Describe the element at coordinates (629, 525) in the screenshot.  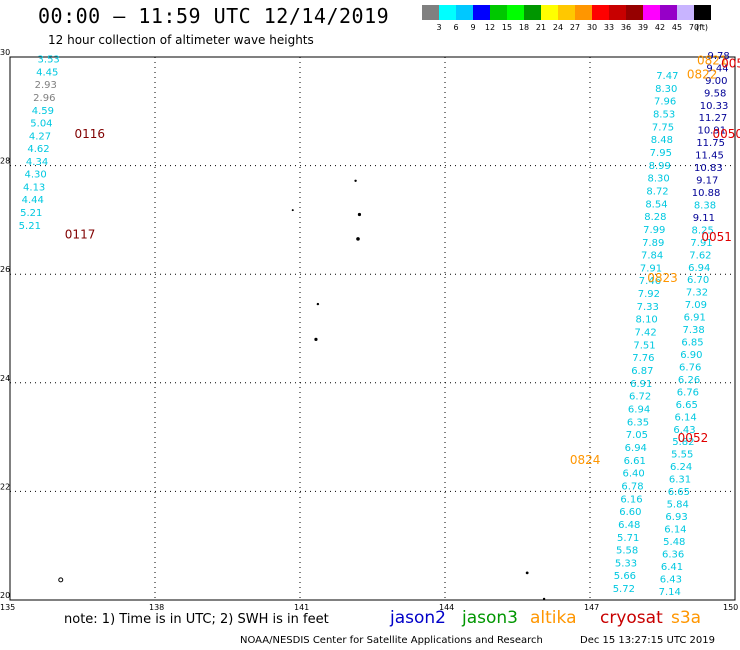
I see `wave-height-value: 6.48` at that location.